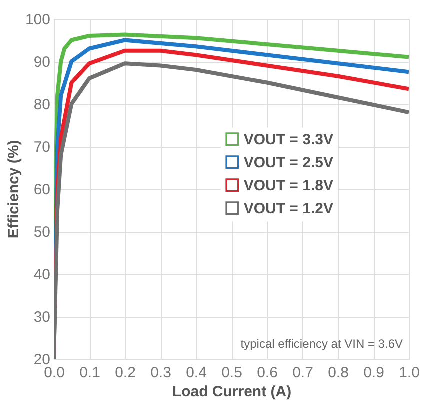 This screenshot has width=440, height=414. I want to click on x-tick-label: 0.1, so click(90, 373).